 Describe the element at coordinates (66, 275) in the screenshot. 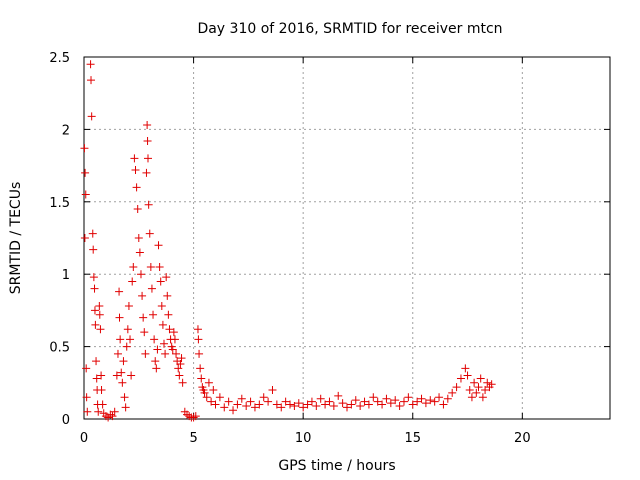

I see `y-tick-label: 1` at that location.